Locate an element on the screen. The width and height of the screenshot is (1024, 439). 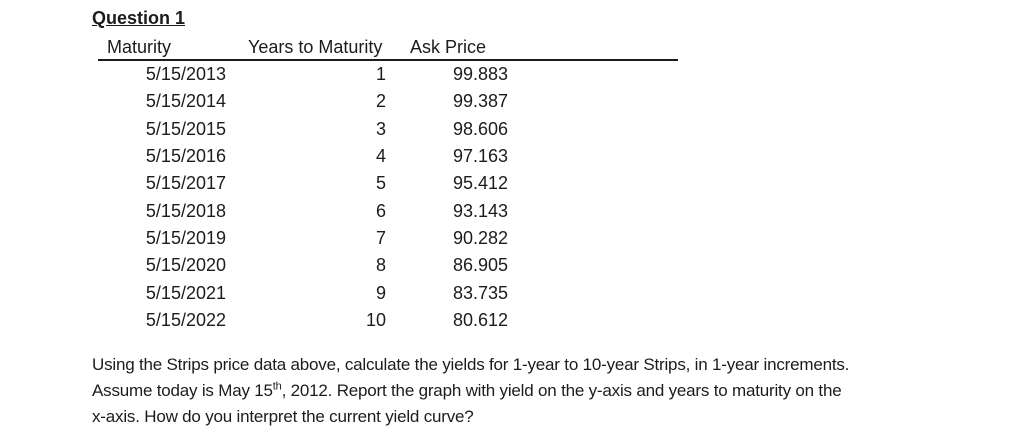
maturity-cell: 5/15/2021 is located at coordinates (185, 292).